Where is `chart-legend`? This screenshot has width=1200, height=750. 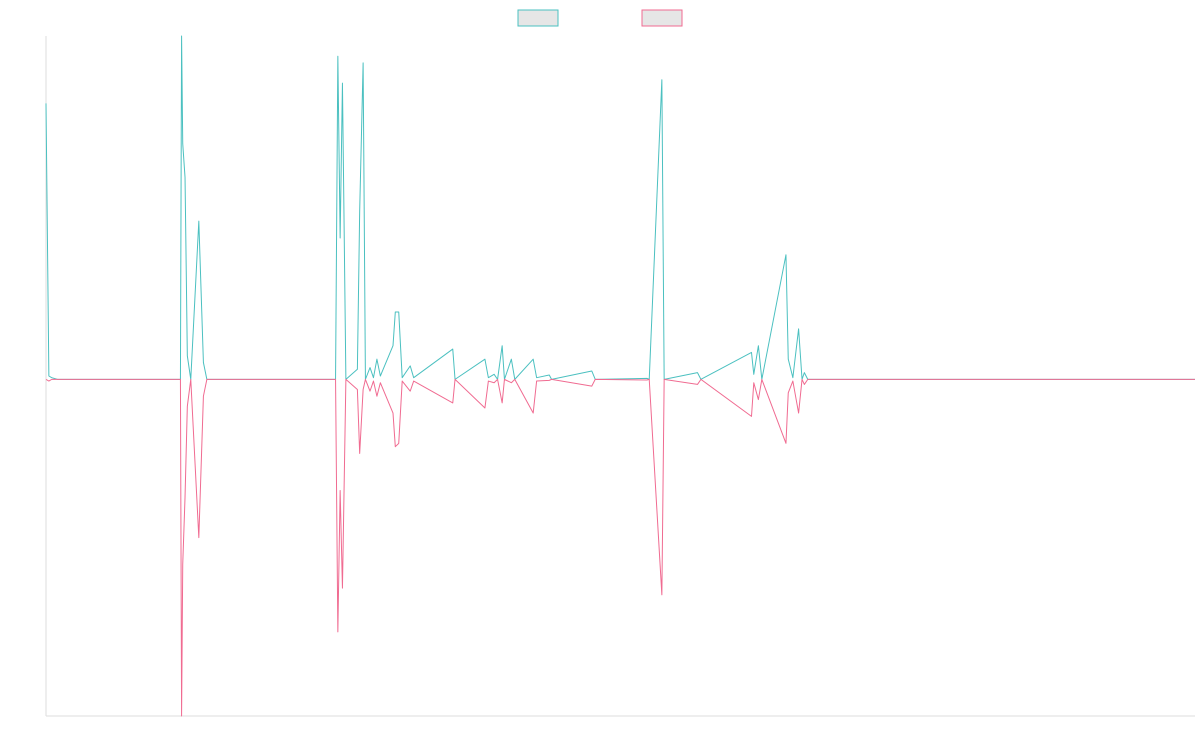 chart-legend is located at coordinates (600, 18).